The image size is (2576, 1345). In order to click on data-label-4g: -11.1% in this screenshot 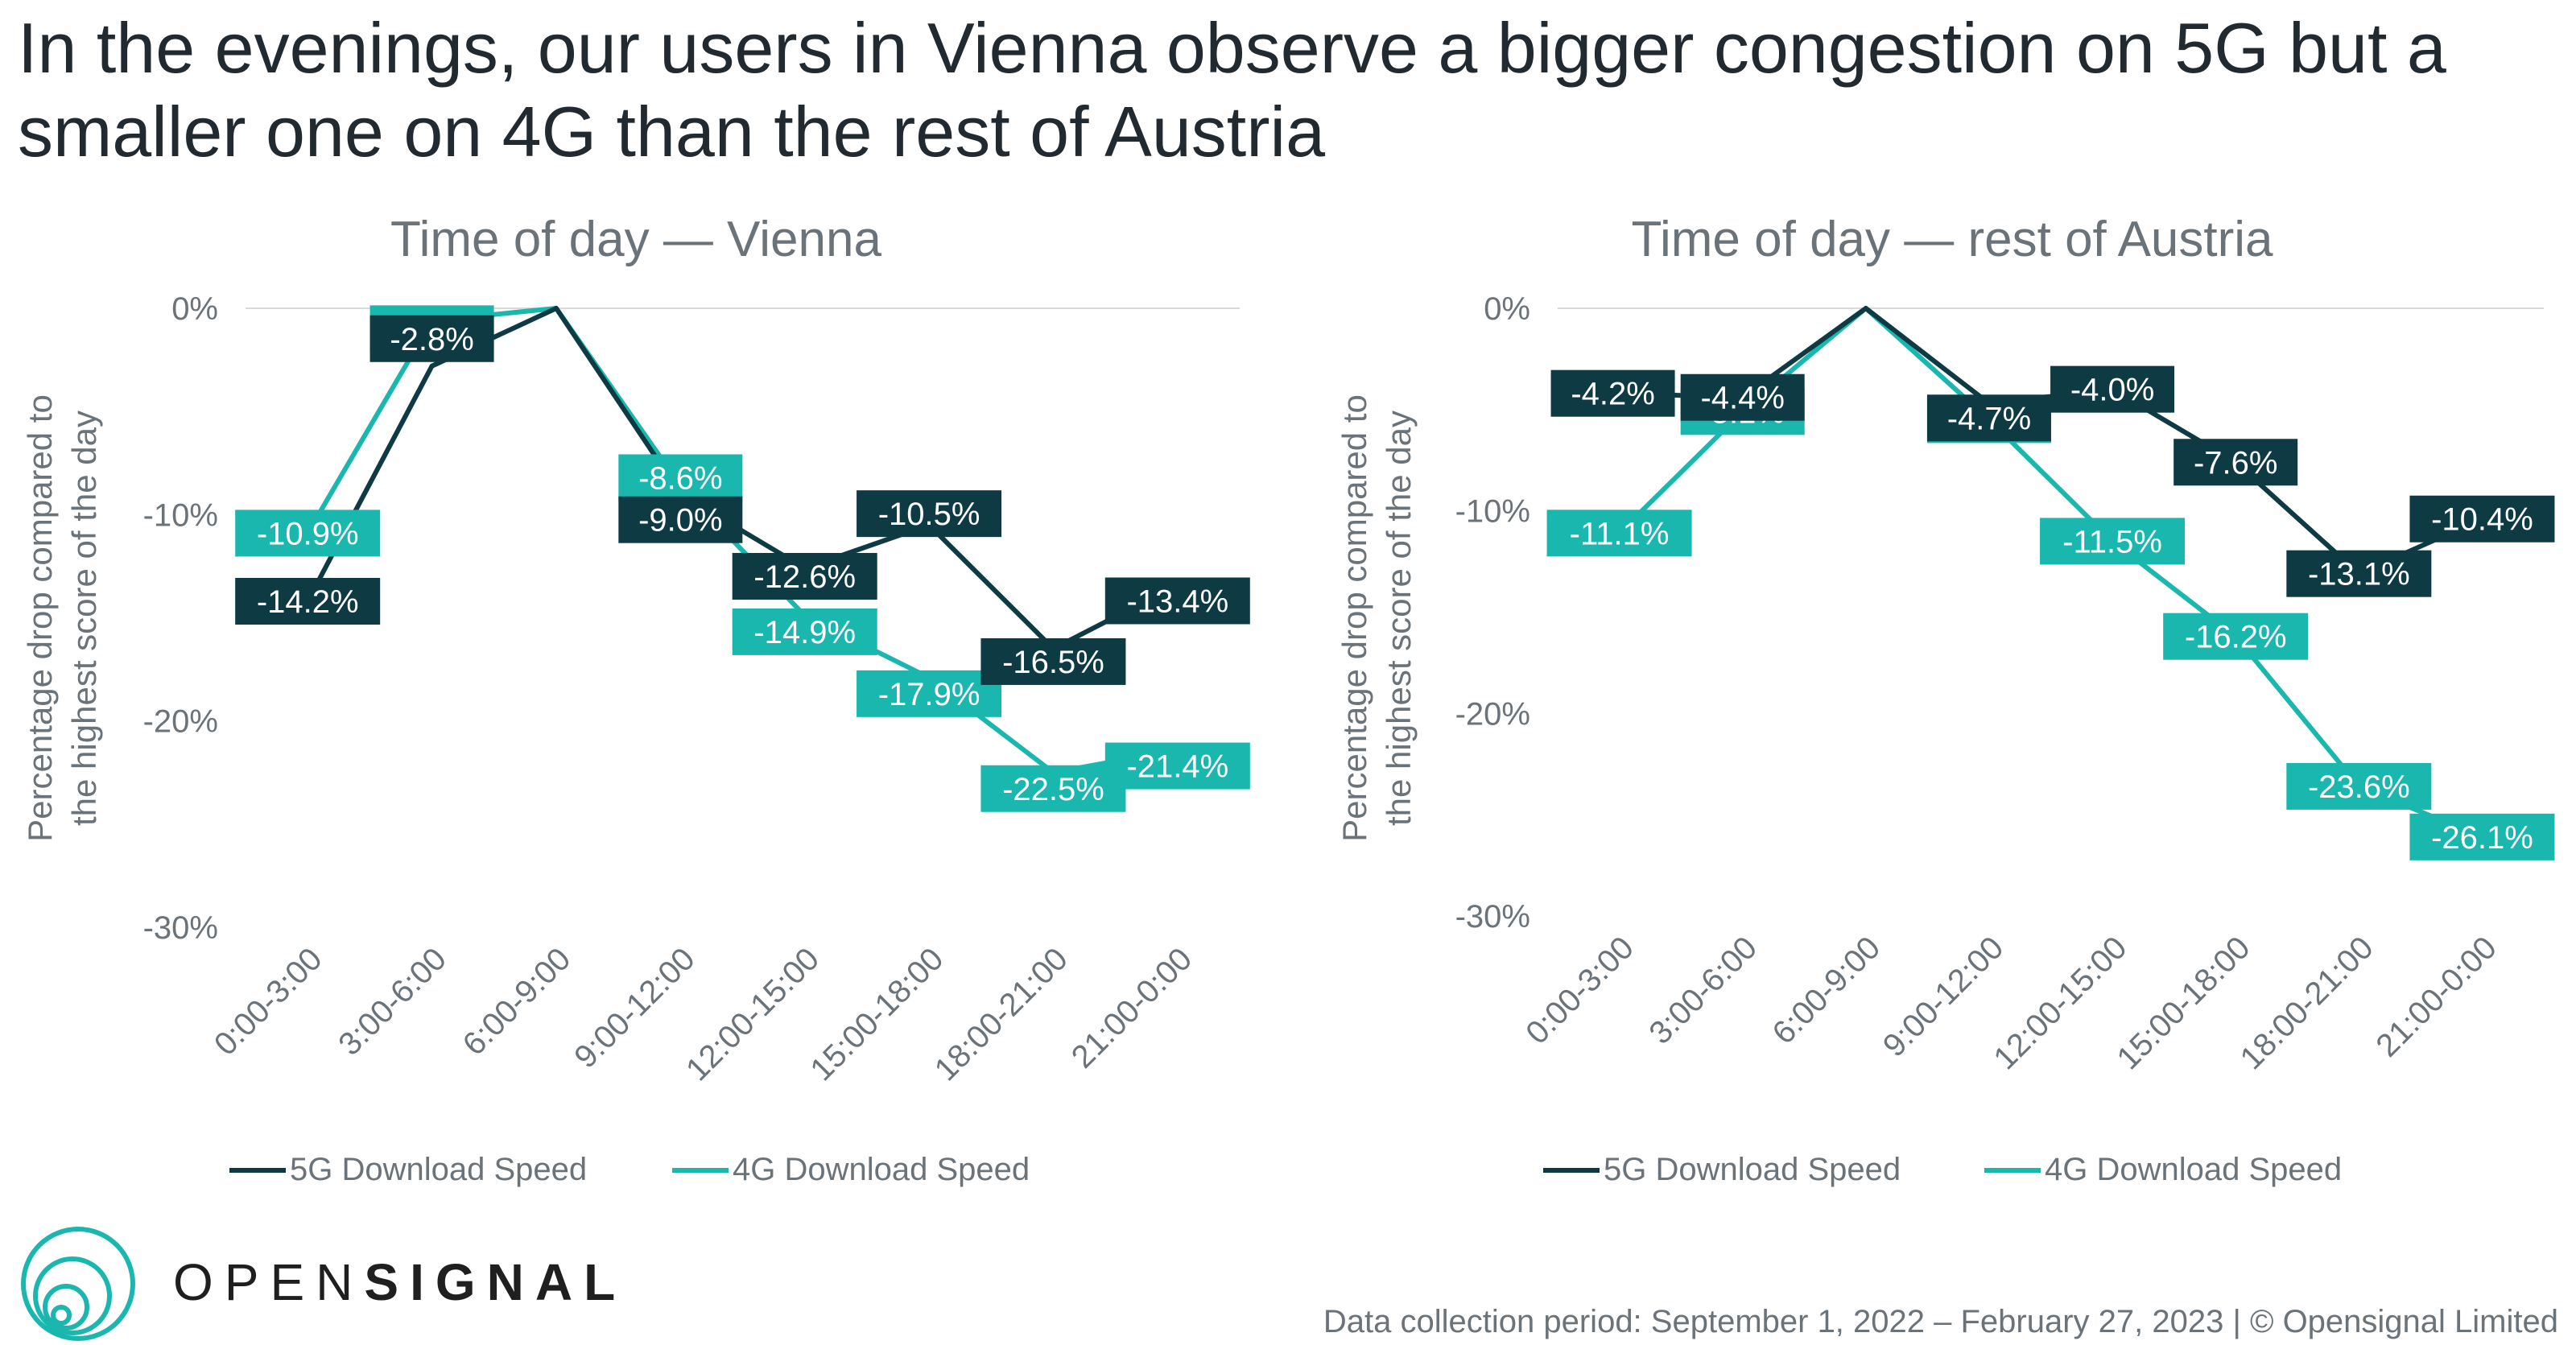, I will do `click(1620, 533)`.